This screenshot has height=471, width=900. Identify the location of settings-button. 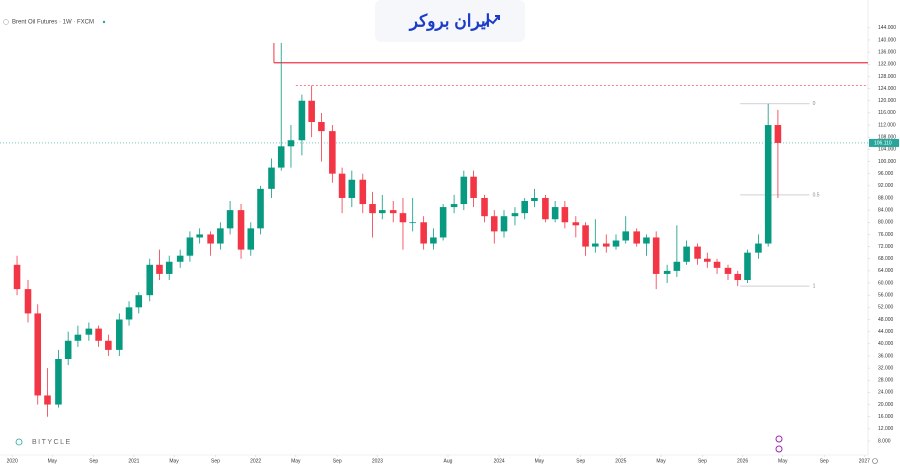
(875, 461).